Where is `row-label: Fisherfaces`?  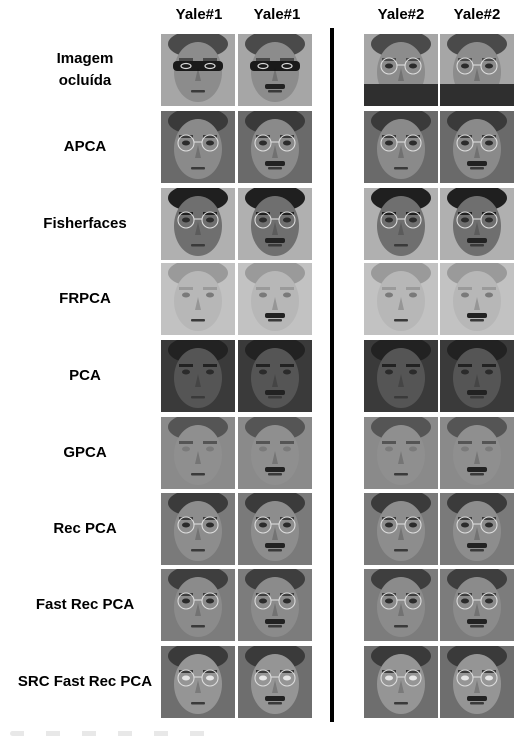
row-label: Fisherfaces is located at coordinates (85, 224).